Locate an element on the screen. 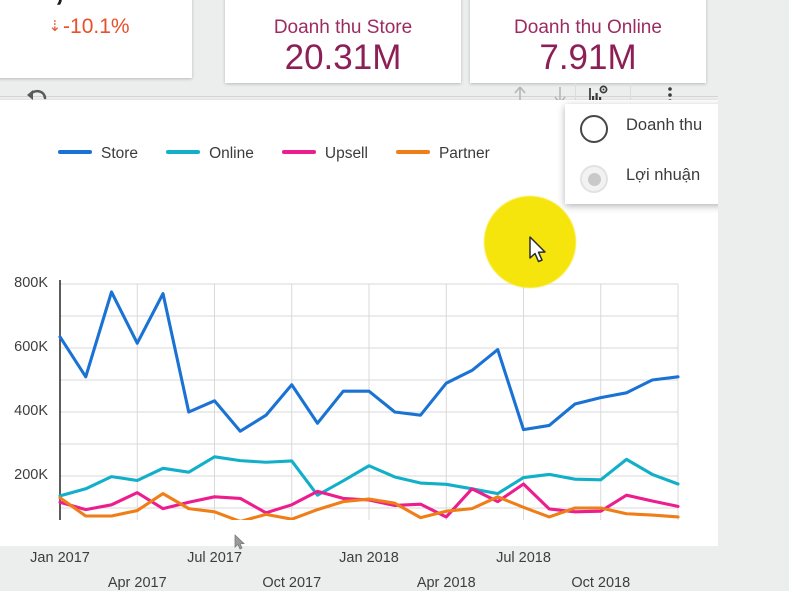  menu-item-loi-nhuan: Lợi nhuận is located at coordinates (677, 179).